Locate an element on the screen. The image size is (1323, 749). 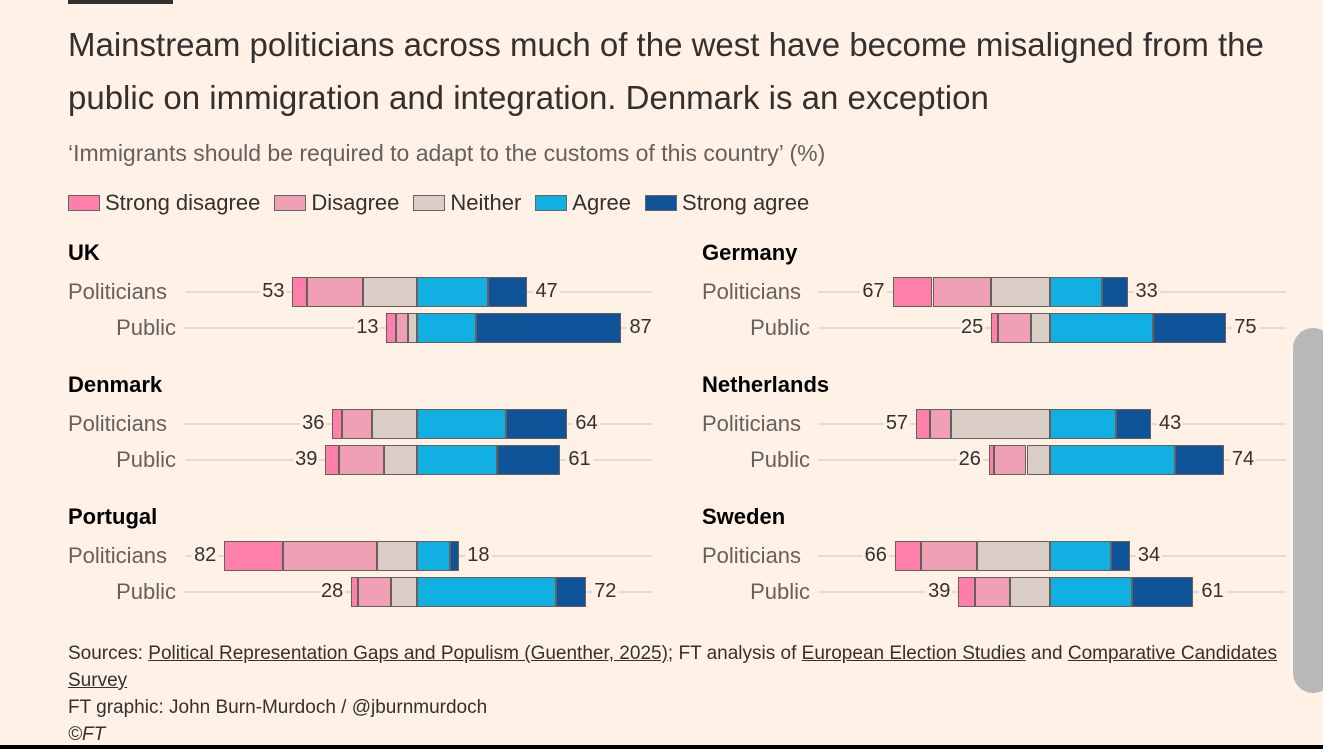
legend-label: Neither is located at coordinates (486, 202).